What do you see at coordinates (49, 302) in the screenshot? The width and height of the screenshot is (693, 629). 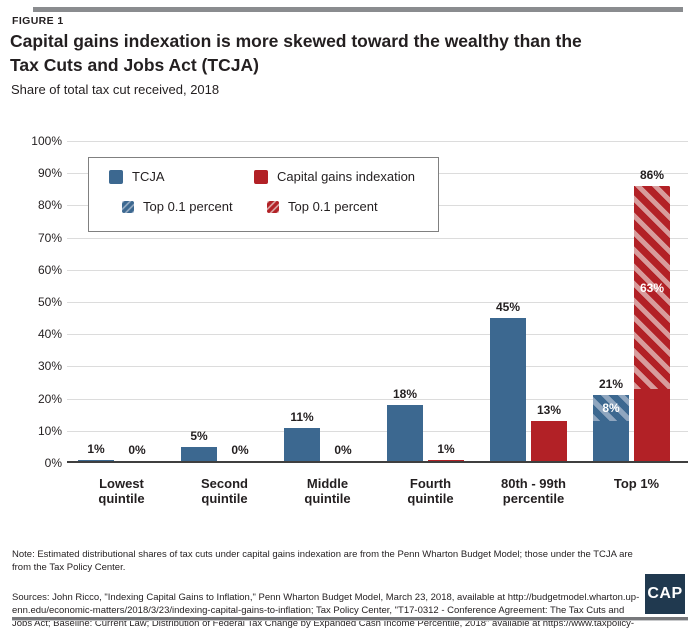 I see `y-axis-label: 50%` at bounding box center [49, 302].